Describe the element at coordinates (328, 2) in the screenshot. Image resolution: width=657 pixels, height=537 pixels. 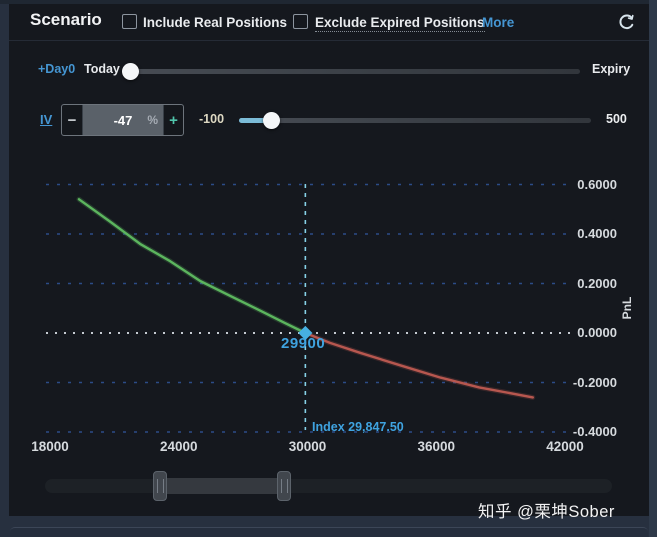
I see `top-edge` at that location.